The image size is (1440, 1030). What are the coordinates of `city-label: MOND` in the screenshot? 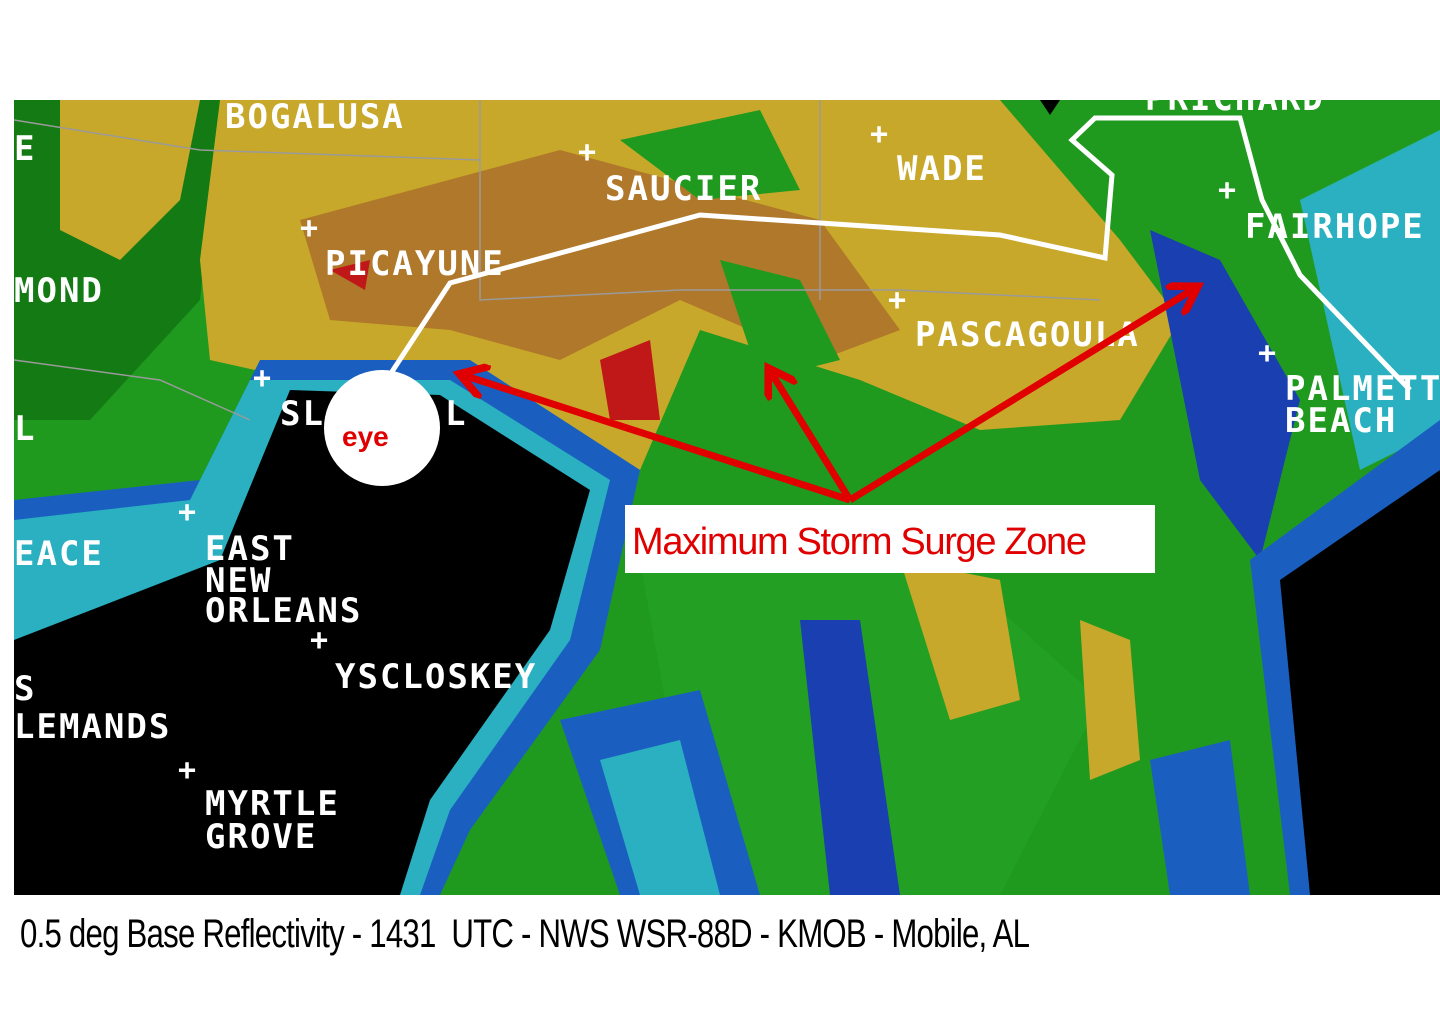 It's located at (59, 291).